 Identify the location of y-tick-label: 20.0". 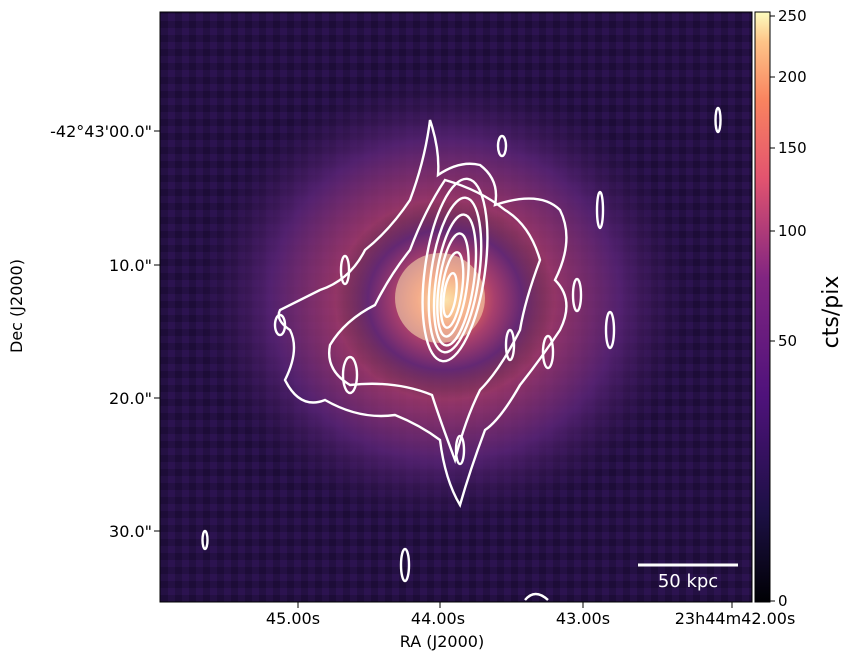
(130, 398).